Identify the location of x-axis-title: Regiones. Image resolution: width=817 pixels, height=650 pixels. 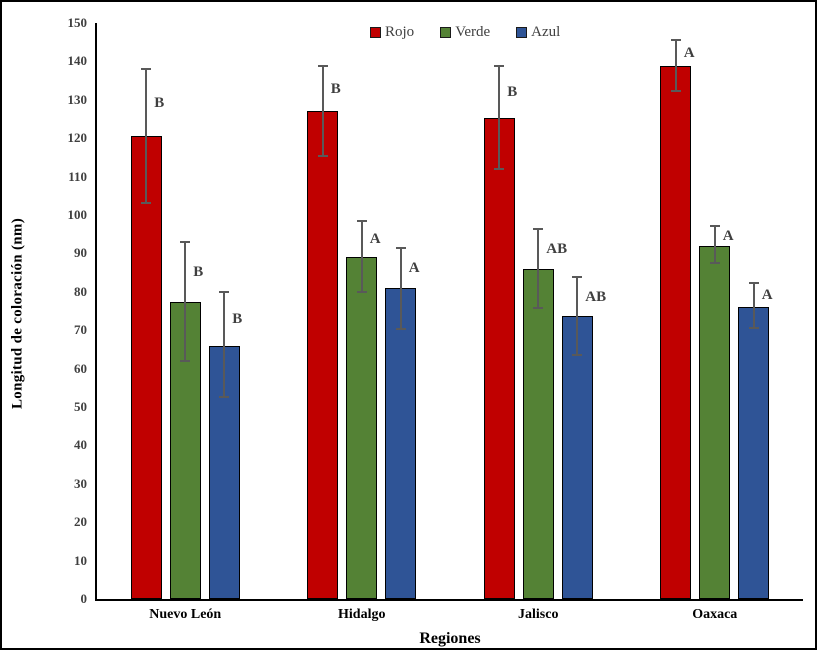
(450, 638).